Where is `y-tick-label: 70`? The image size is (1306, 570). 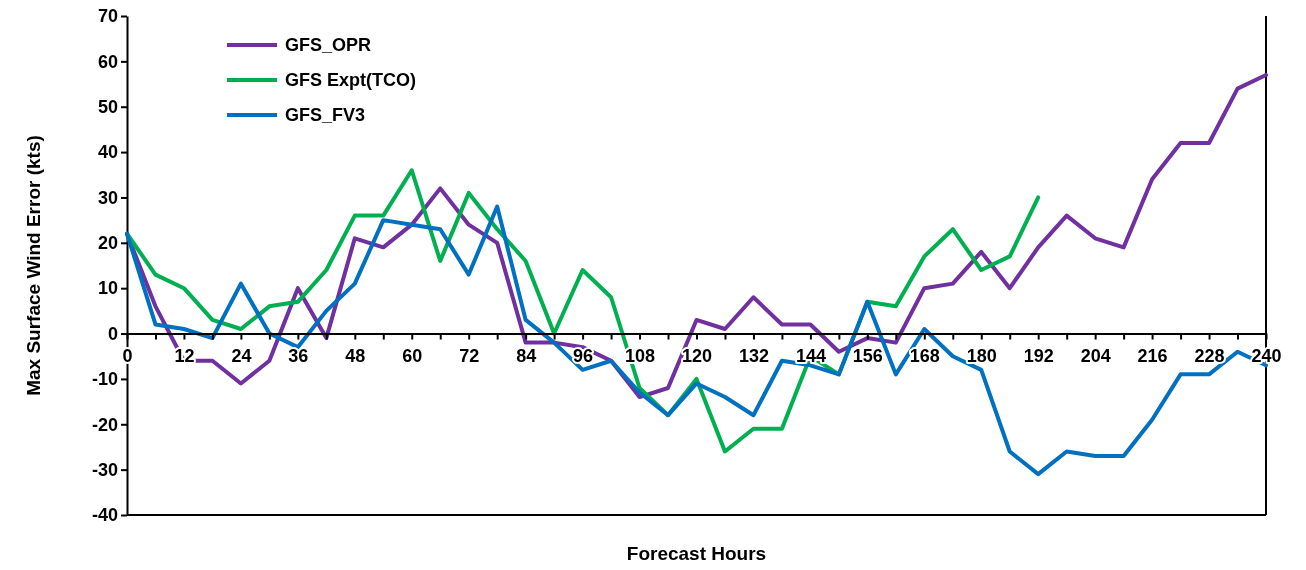
y-tick-label: 70 is located at coordinates (107, 16).